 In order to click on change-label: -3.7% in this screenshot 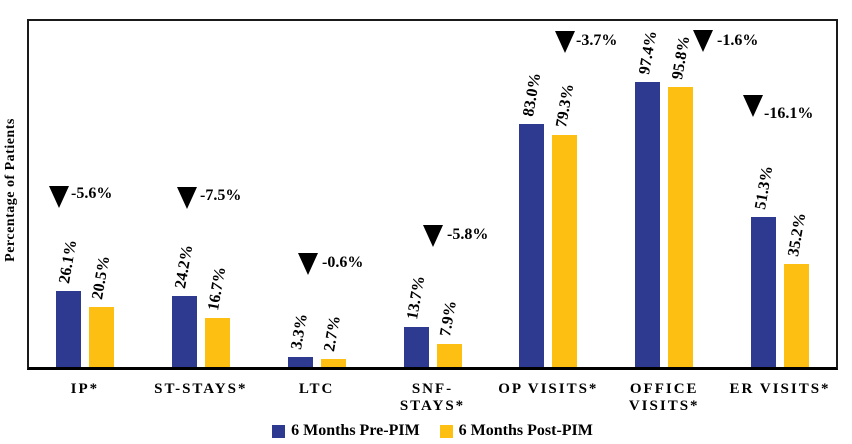, I will do `click(597, 40)`.